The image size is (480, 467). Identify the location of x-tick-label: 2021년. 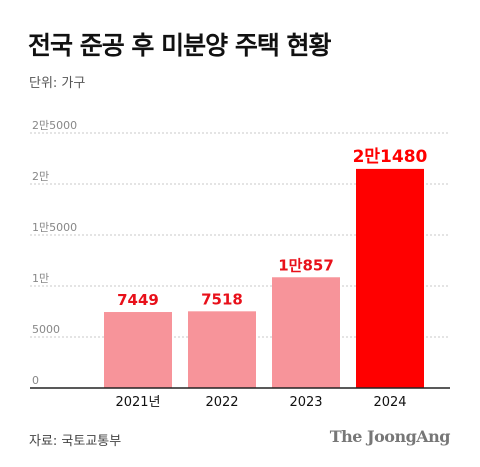
(137, 402).